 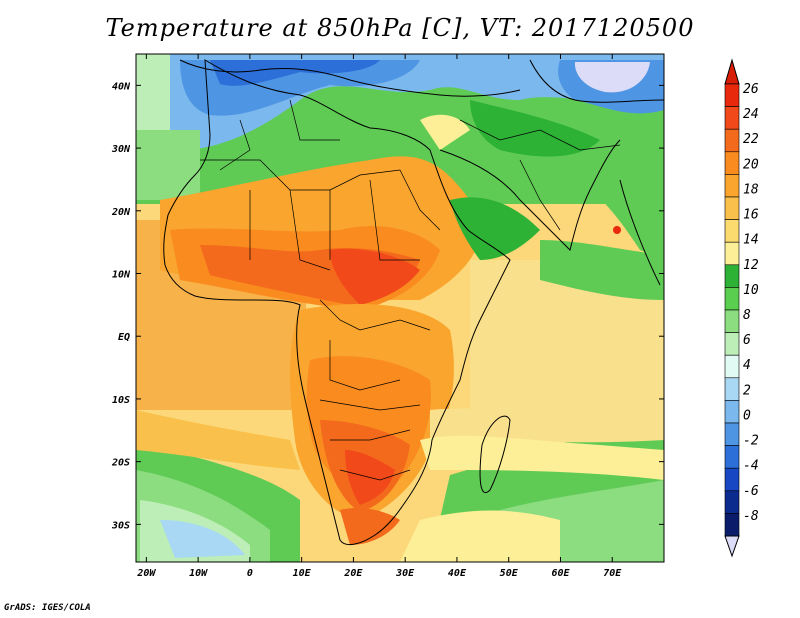 I want to click on colorbar-label: 2, so click(x=747, y=390).